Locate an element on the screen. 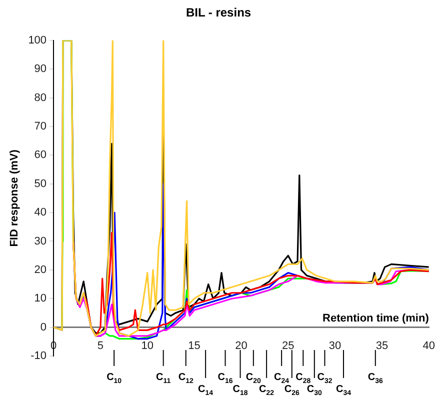 The height and width of the screenshot is (406, 443). y-tick-label: 40 is located at coordinates (40, 212).